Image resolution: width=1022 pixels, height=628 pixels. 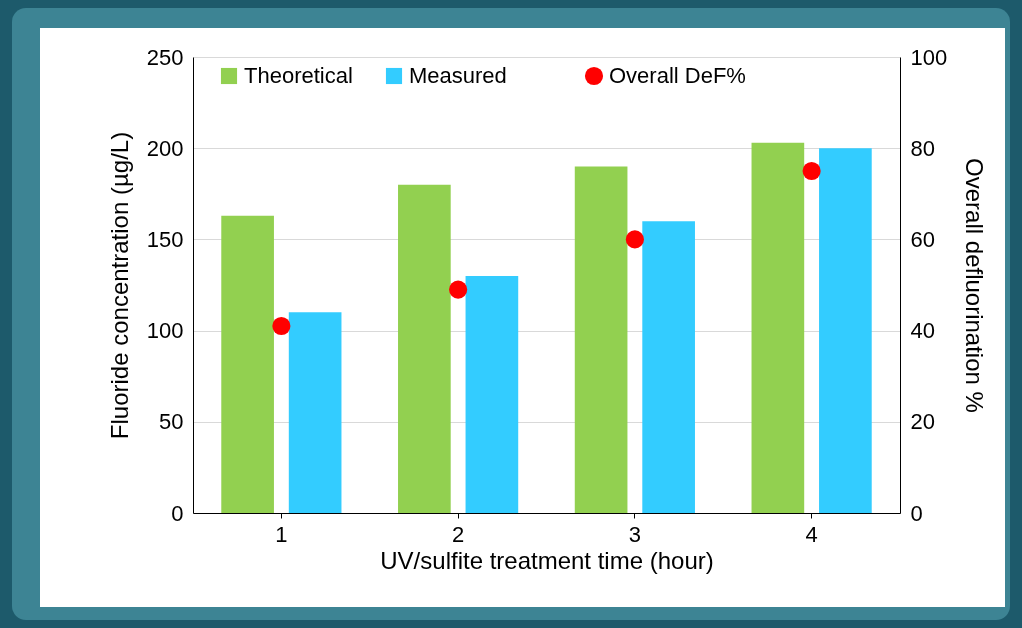 I want to click on y-tick-label: 100, so click(x=165, y=331).